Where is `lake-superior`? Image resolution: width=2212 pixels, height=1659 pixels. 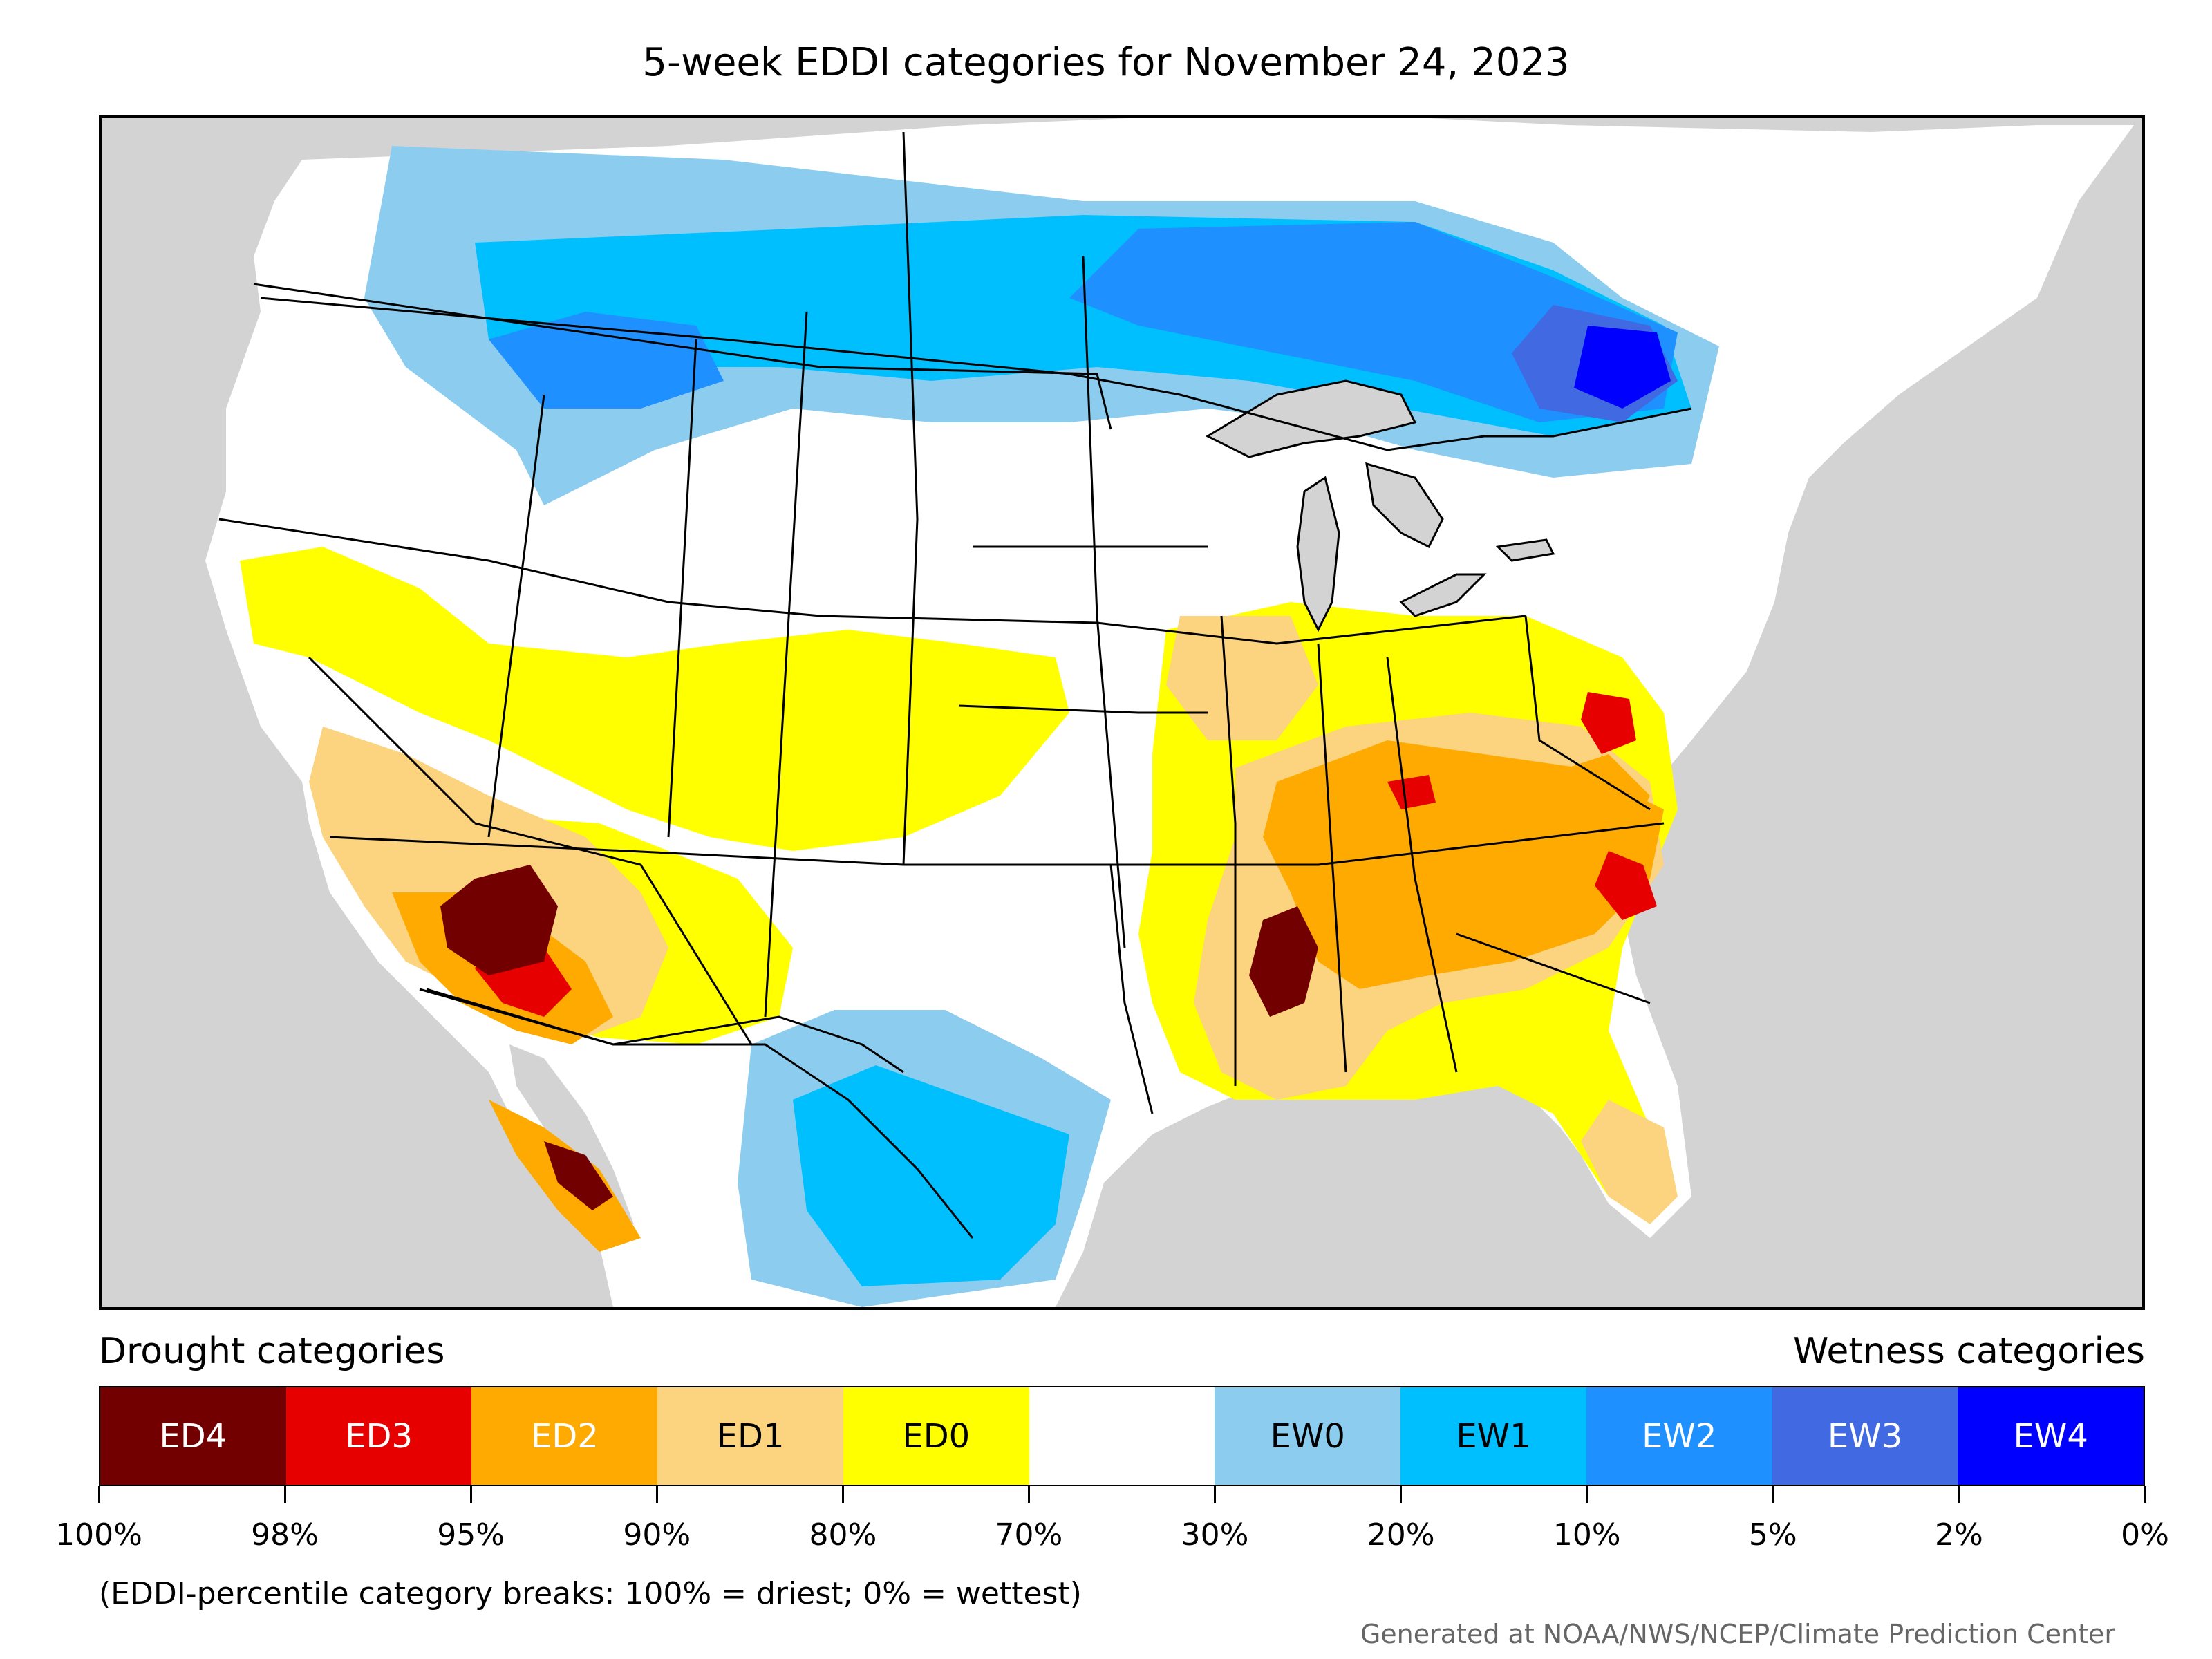 lake-superior is located at coordinates (1311, 419).